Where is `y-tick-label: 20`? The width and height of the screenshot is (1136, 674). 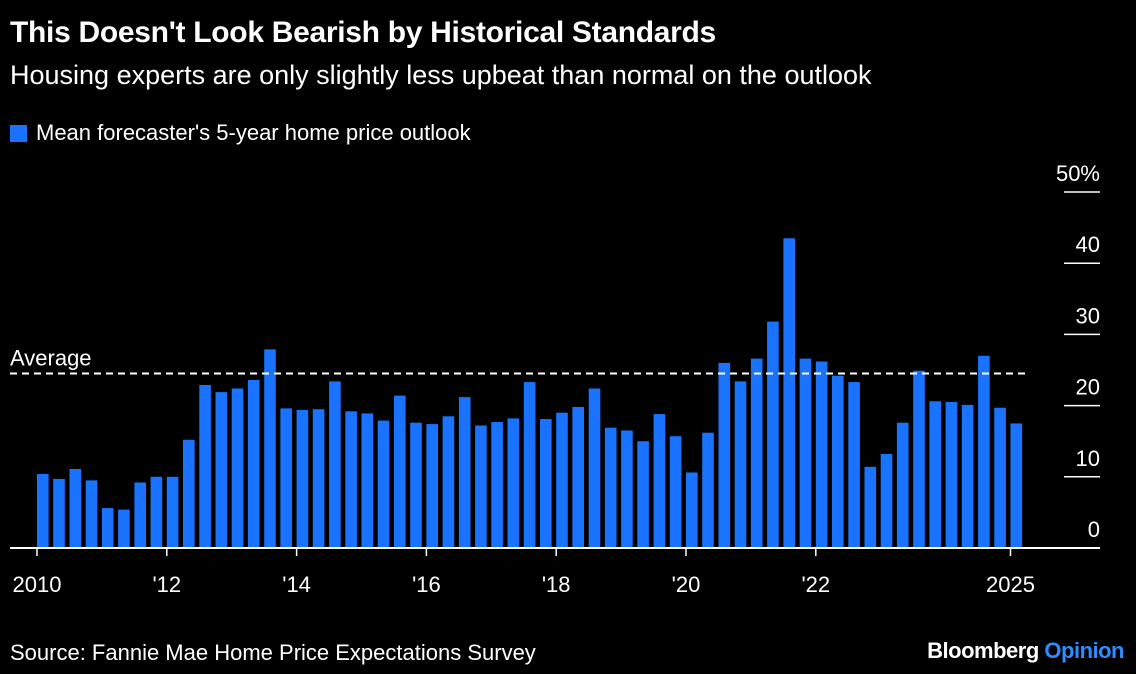
y-tick-label: 20 is located at coordinates (1088, 387).